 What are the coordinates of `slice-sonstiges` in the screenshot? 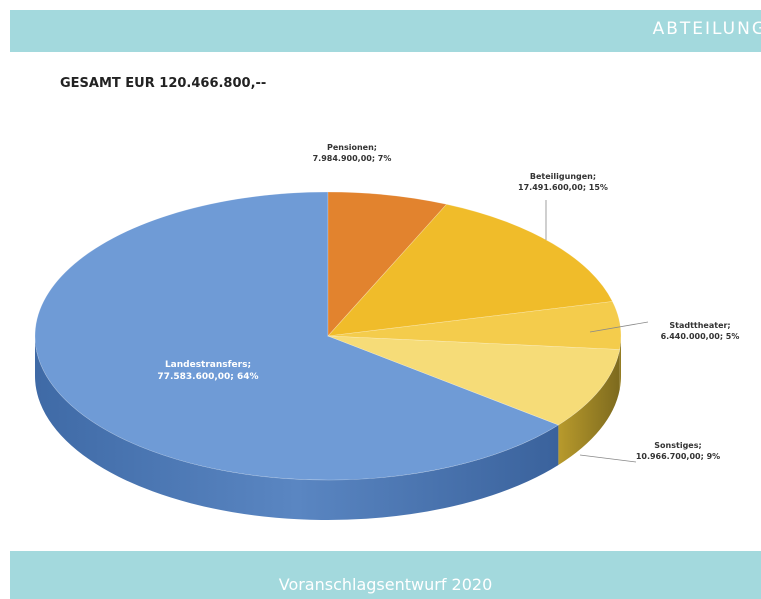 It's located at (474, 380).